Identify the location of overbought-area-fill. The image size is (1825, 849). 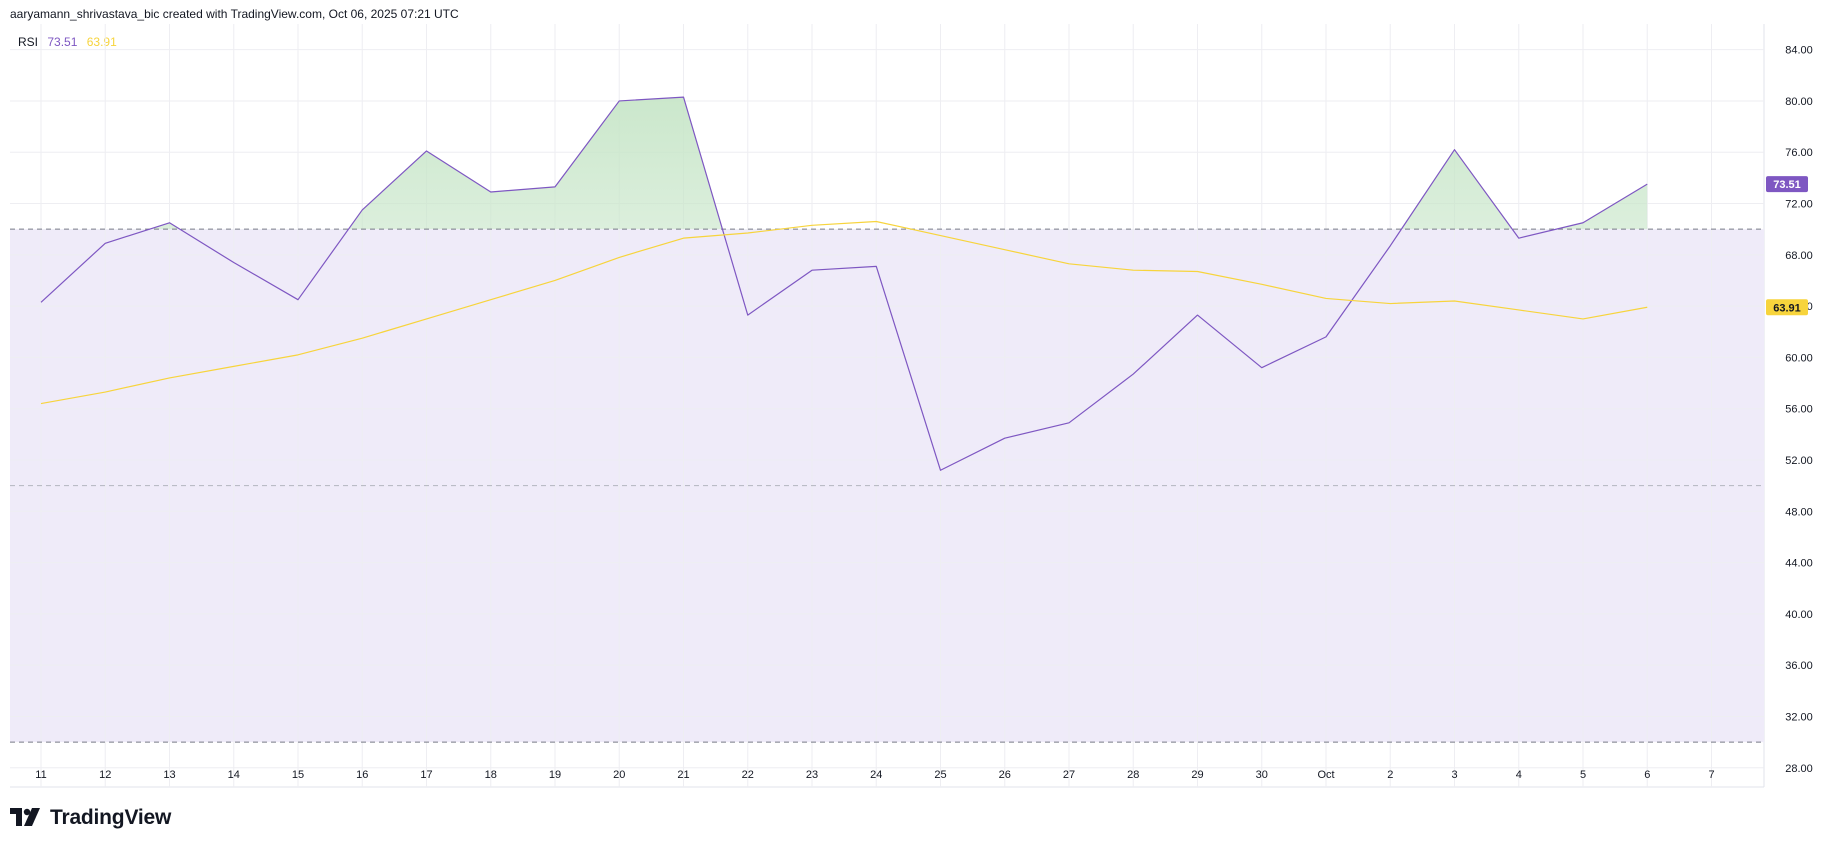
(844, 163).